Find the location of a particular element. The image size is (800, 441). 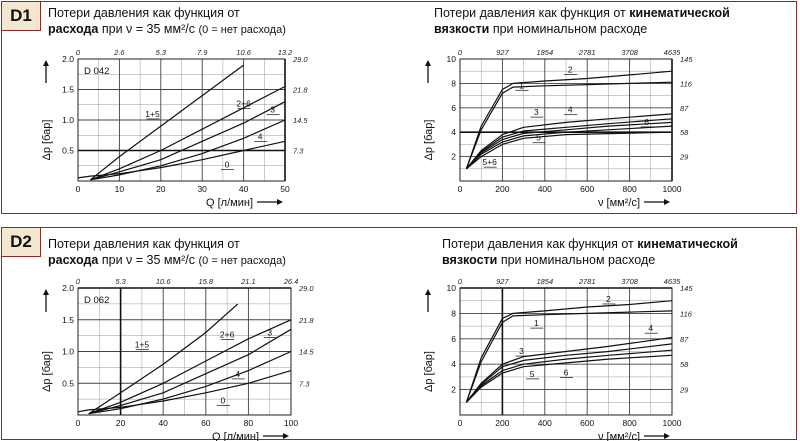

model-label: D 042 is located at coordinates (96, 71).